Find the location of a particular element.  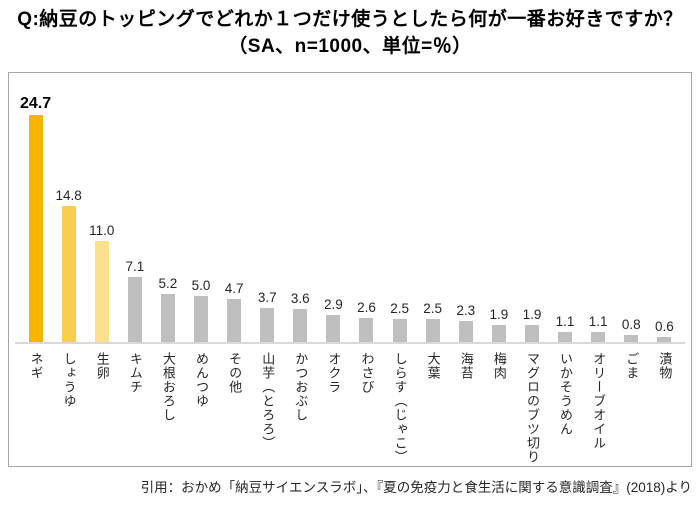

bar-category-label: 生卵 is located at coordinates (102, 366).